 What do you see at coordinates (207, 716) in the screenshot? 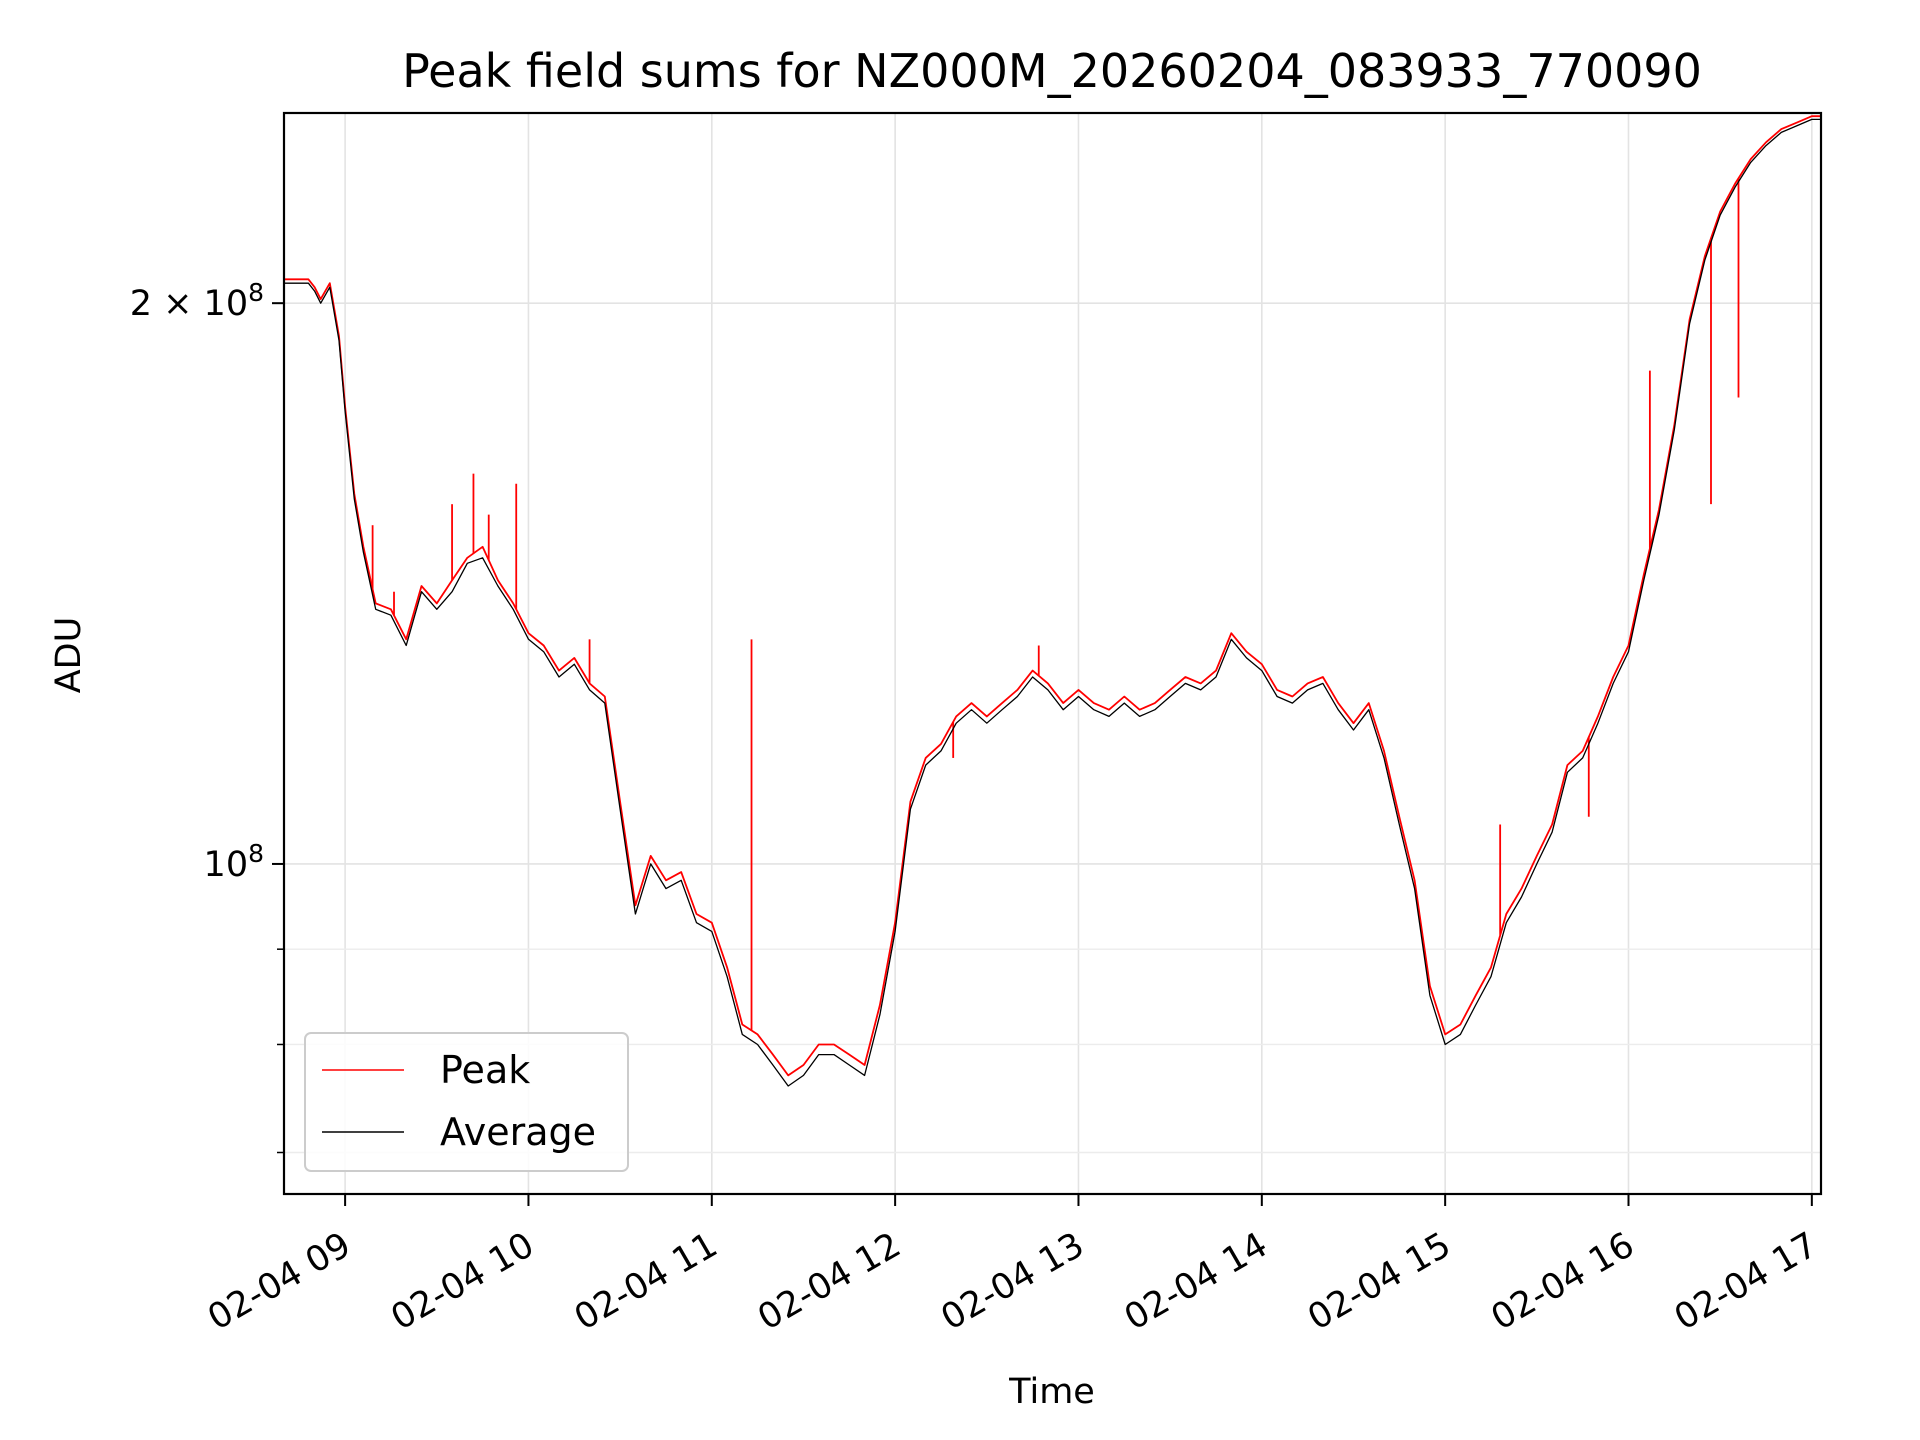
I see `y-axis-ticks: 2 × 108 108` at bounding box center [207, 716].